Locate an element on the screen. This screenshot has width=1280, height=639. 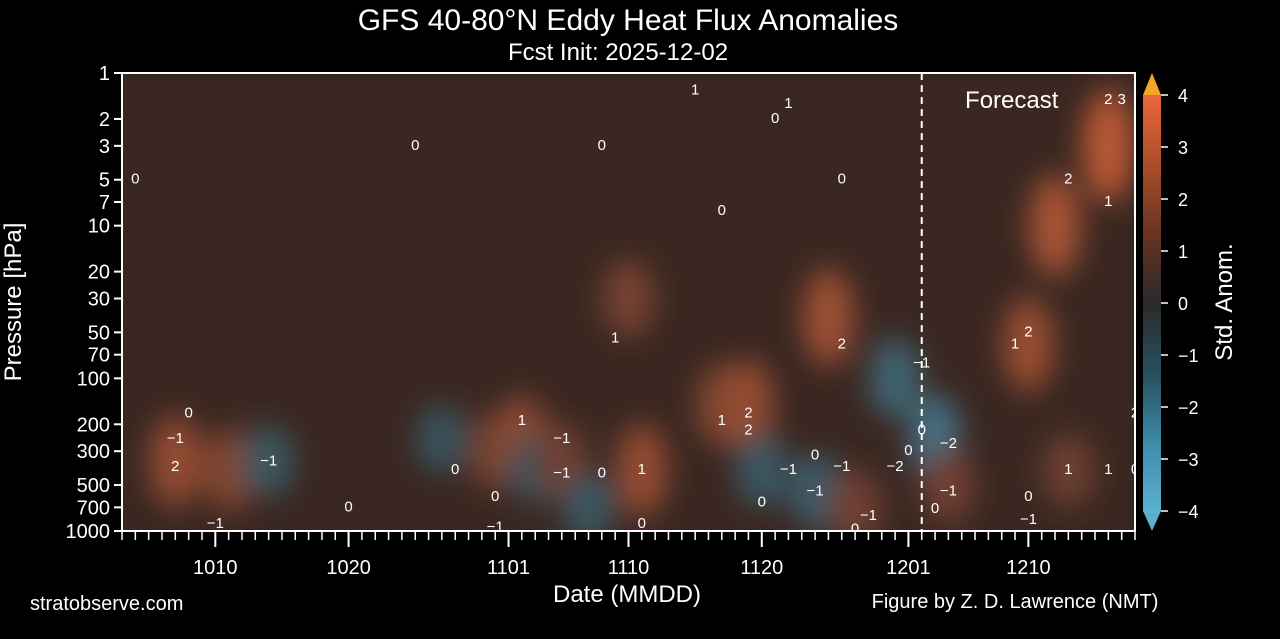
colorbar: 4 3 2 1 0 −1 −2 −3 −4 Std. Anom. is located at coordinates (1190, 302).